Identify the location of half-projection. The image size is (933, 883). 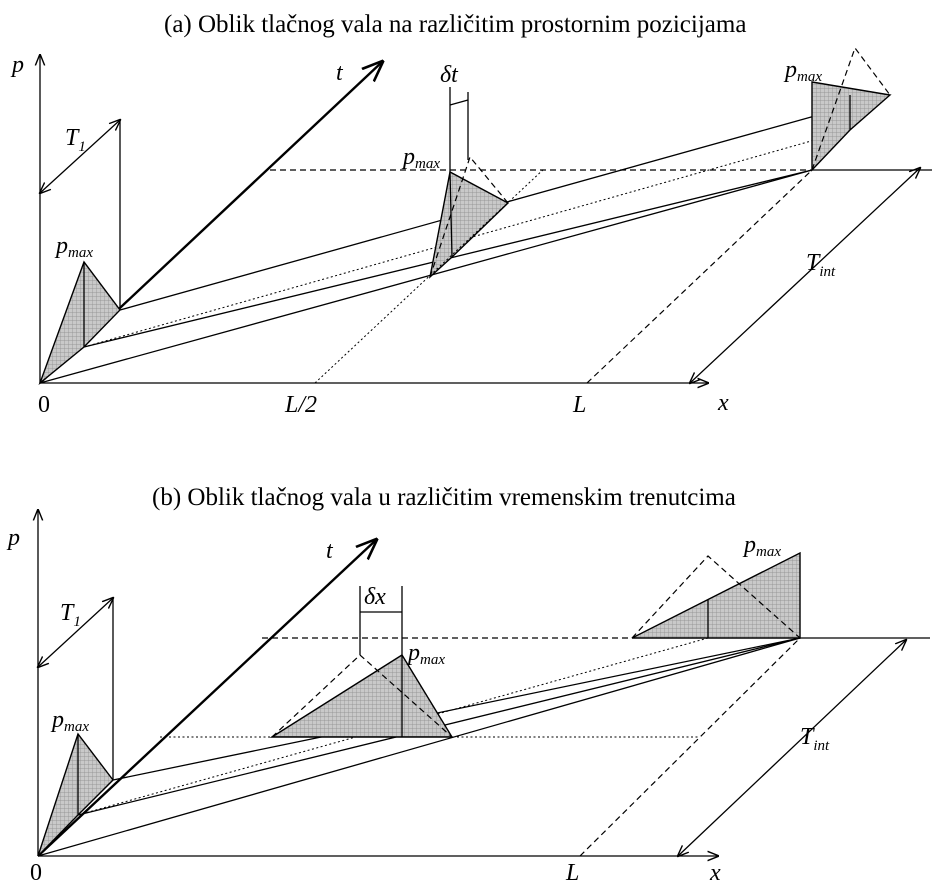
(430, 275).